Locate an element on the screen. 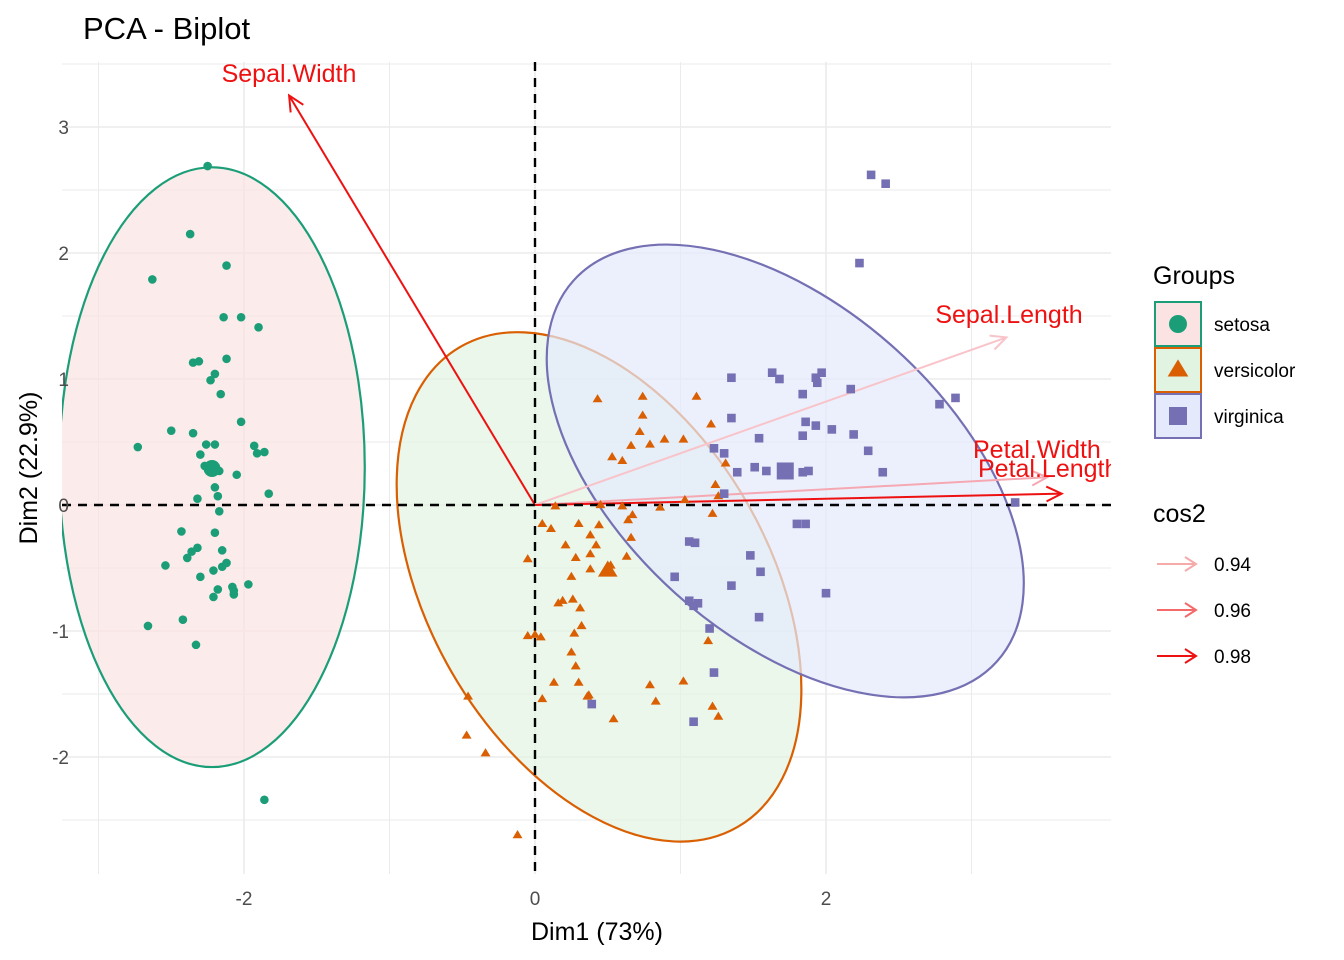  x-axis-title: Dim1 (73%) is located at coordinates (597, 932).